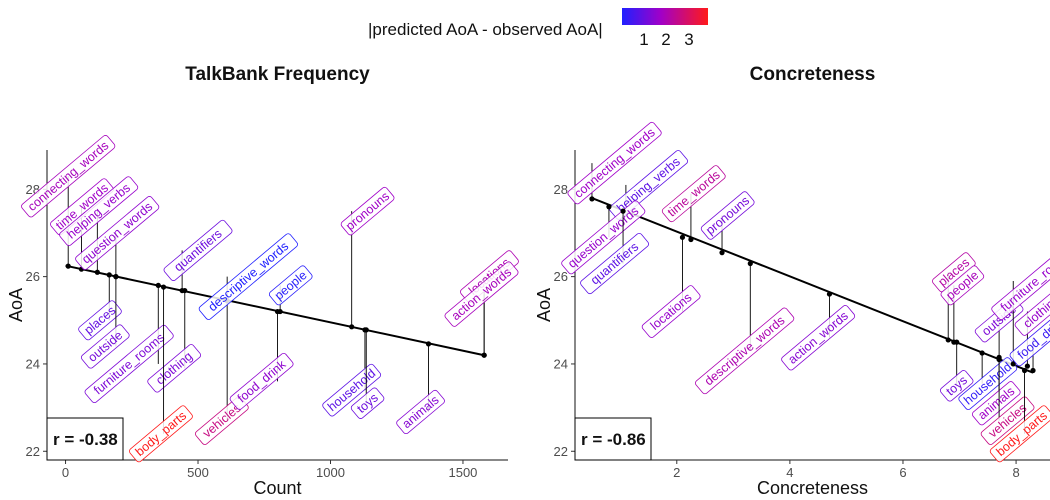  Describe the element at coordinates (902, 472) in the screenshot. I see `x-tick-label: 6` at that location.